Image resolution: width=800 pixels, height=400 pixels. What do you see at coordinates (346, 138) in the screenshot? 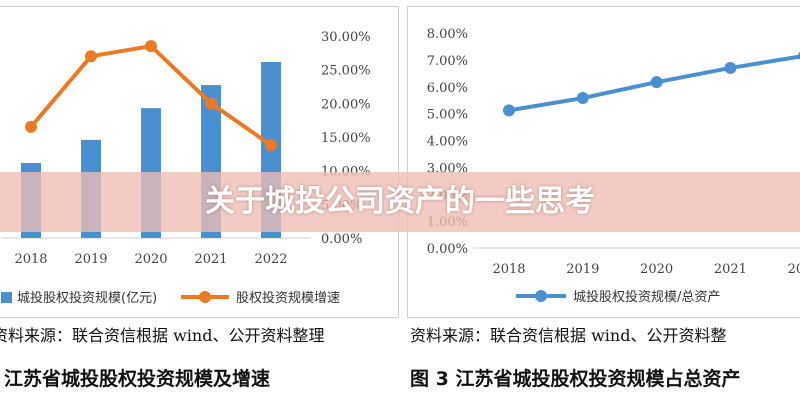
I see `y-right-tick-label: 15.00%` at bounding box center [346, 138].